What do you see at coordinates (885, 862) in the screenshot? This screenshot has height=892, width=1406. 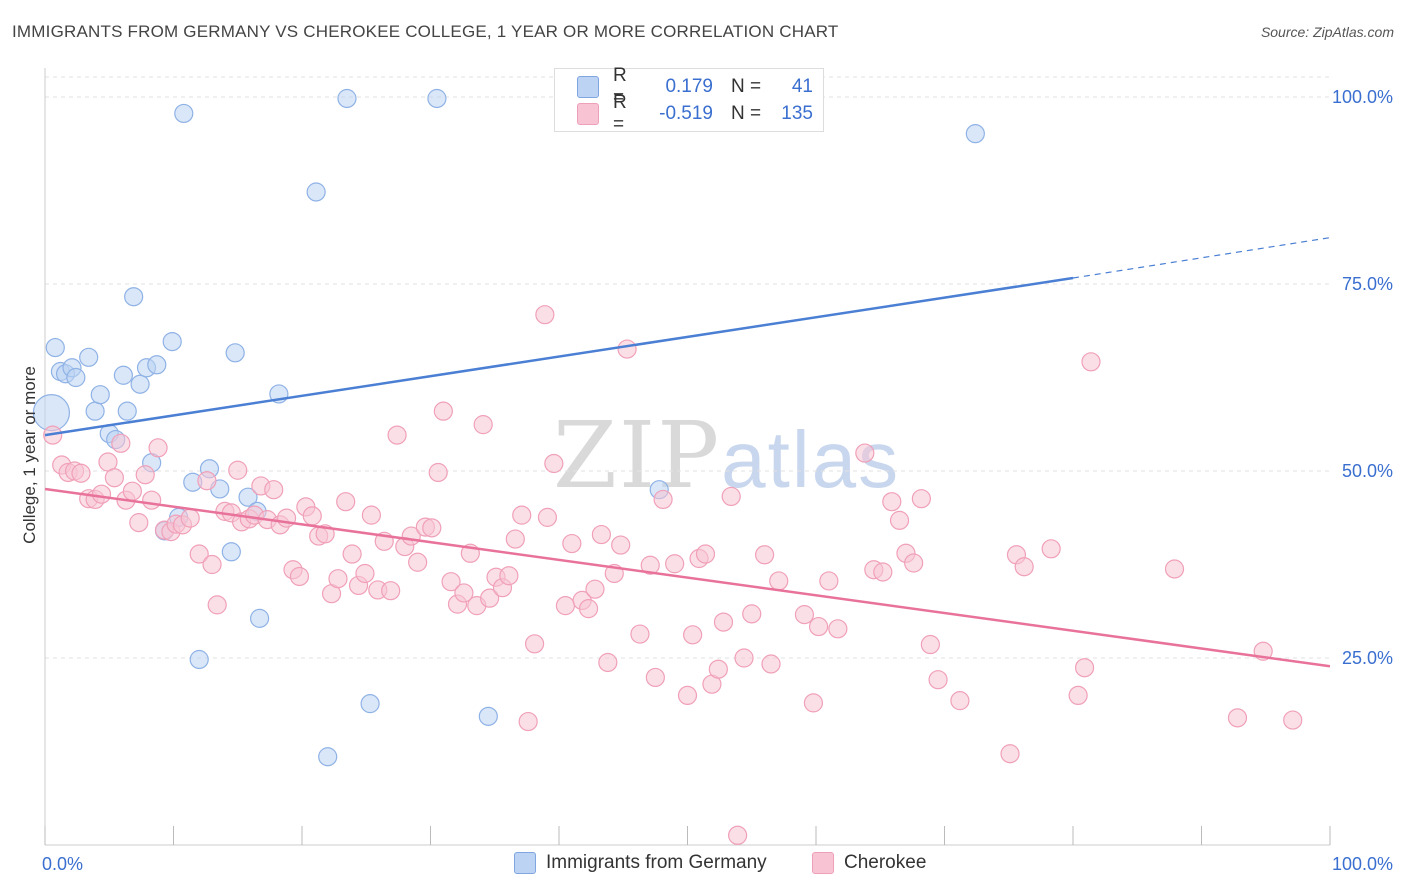 I see `series-legend-label: Cherokee` at bounding box center [885, 862].